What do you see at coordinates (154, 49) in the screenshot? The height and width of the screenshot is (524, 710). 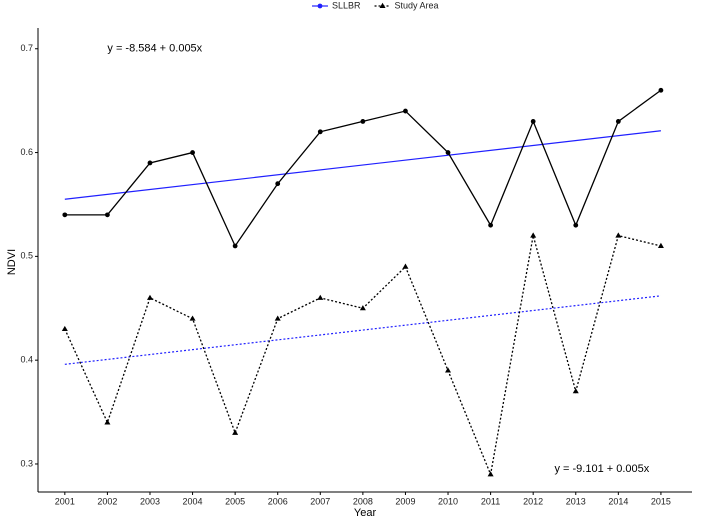 I see `annotation: y = -8.584 + 0.005x` at bounding box center [154, 49].